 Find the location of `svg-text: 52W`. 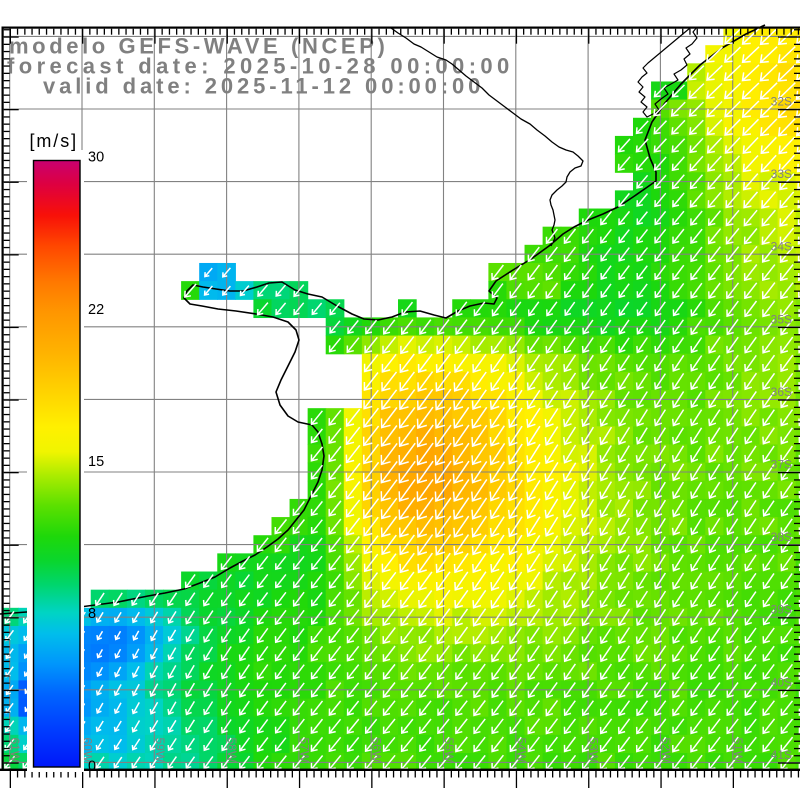

svg-text: 52W is located at coordinates (666, 750).